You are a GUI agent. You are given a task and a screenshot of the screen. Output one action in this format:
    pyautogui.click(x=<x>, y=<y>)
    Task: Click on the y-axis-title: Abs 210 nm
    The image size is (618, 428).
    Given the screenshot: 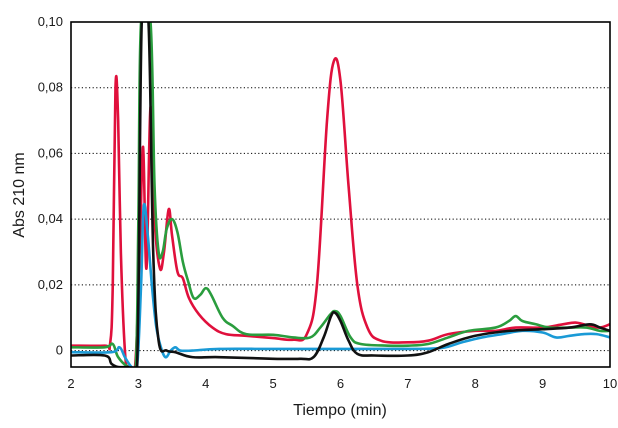 What is the action you would take?
    pyautogui.click(x=19, y=194)
    